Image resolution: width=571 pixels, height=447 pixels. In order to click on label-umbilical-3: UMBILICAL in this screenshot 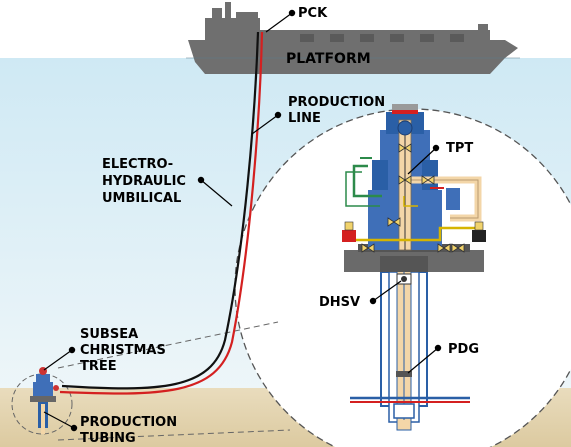, I will do `click(141, 198)`.